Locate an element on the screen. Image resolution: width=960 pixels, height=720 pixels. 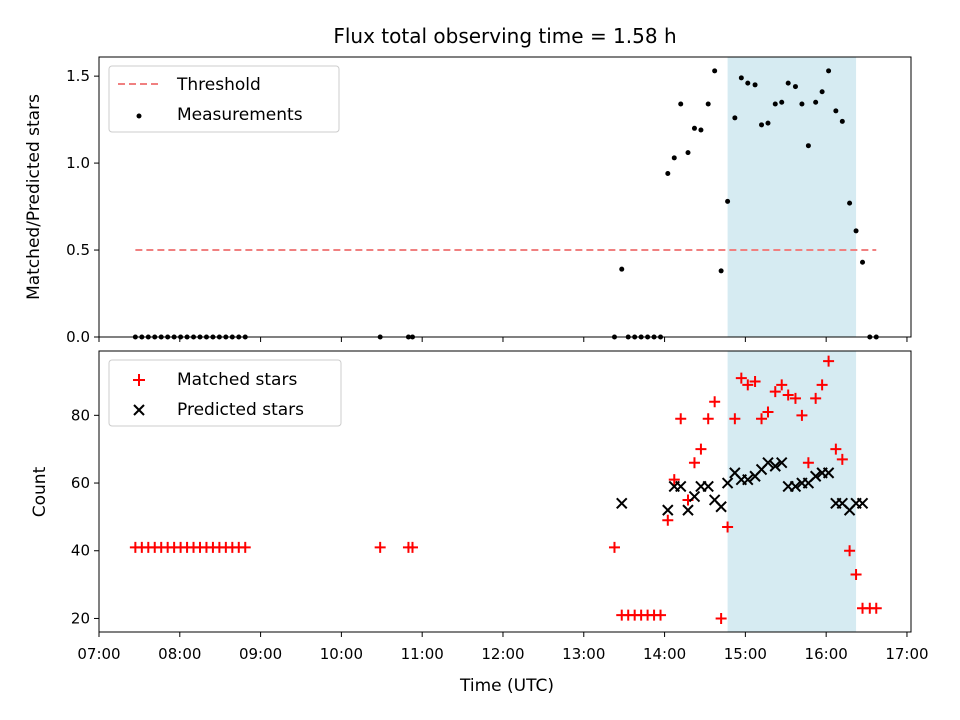
y-tick-label: 40 is located at coordinates (80, 551).